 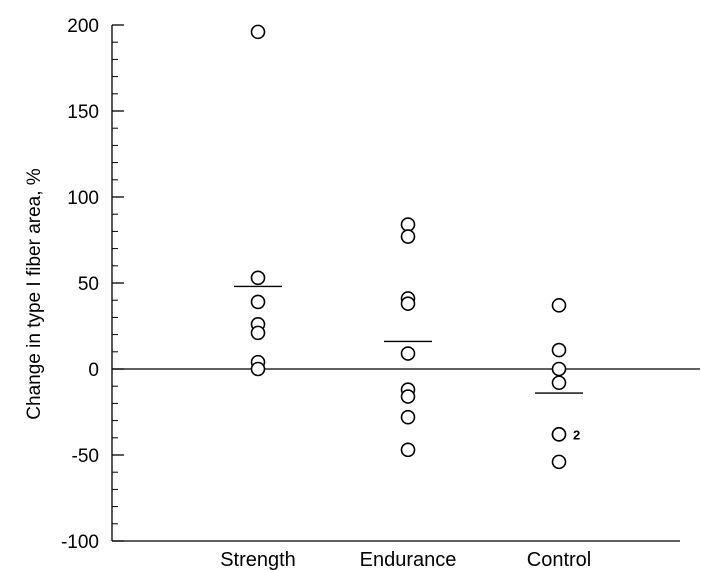 What do you see at coordinates (83, 26) in the screenshot?
I see `y-tick-label: 200` at bounding box center [83, 26].